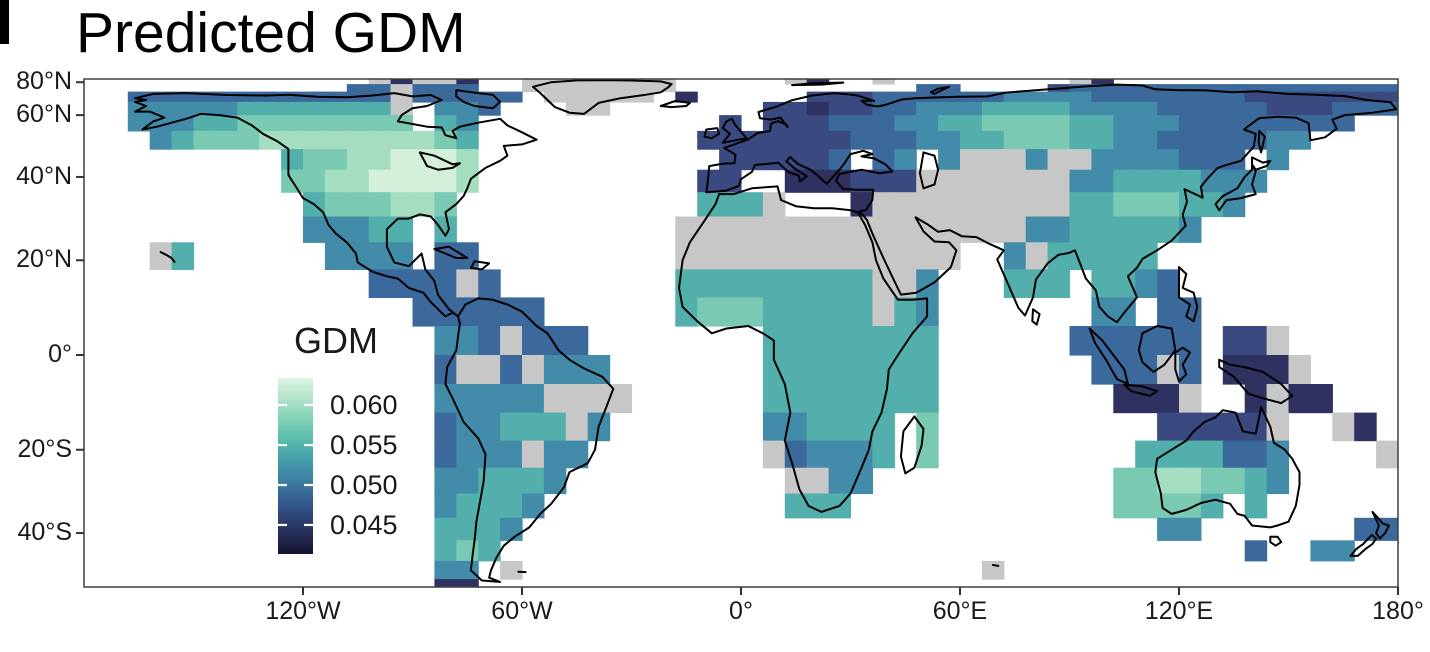  Describe the element at coordinates (995, 565) in the screenshot. I see `coastline-kerguelen` at that location.